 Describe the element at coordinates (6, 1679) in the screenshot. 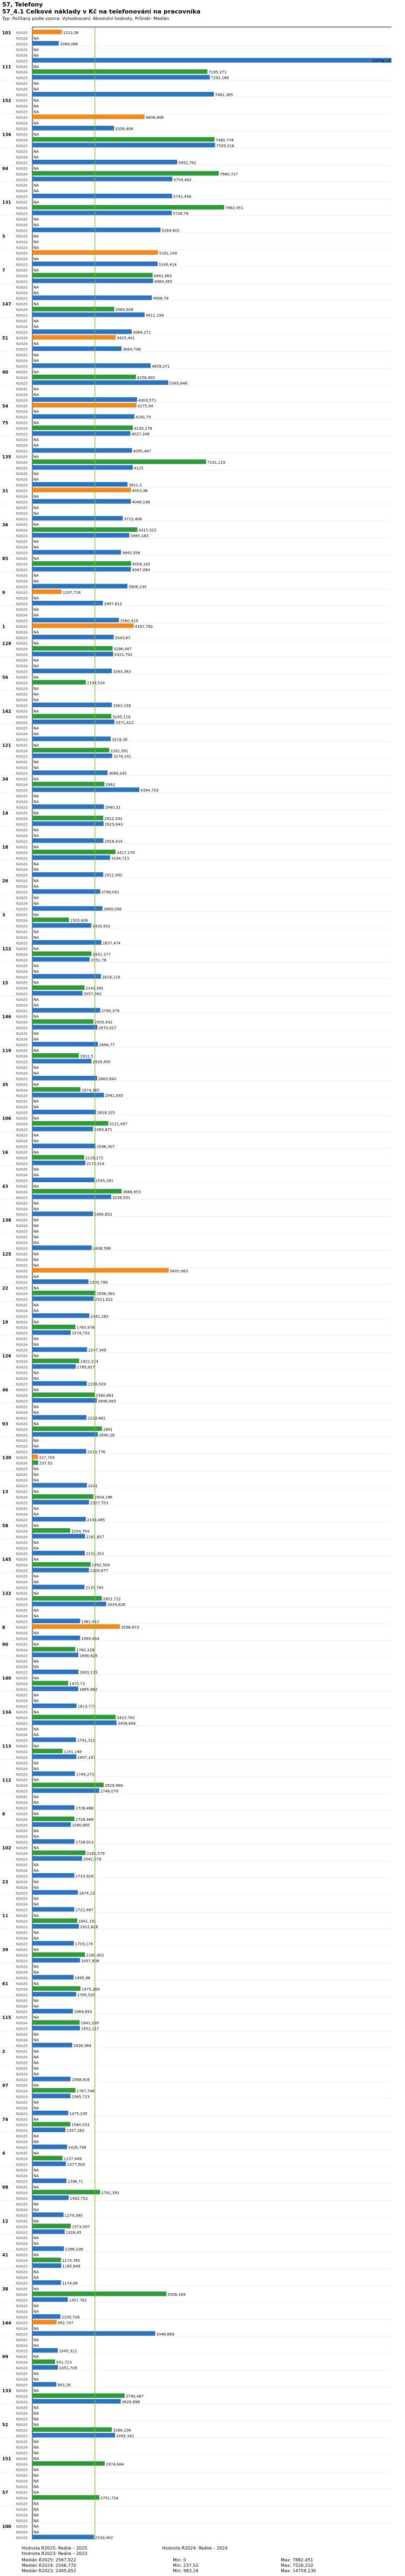

I see `group-label: 140` at that location.